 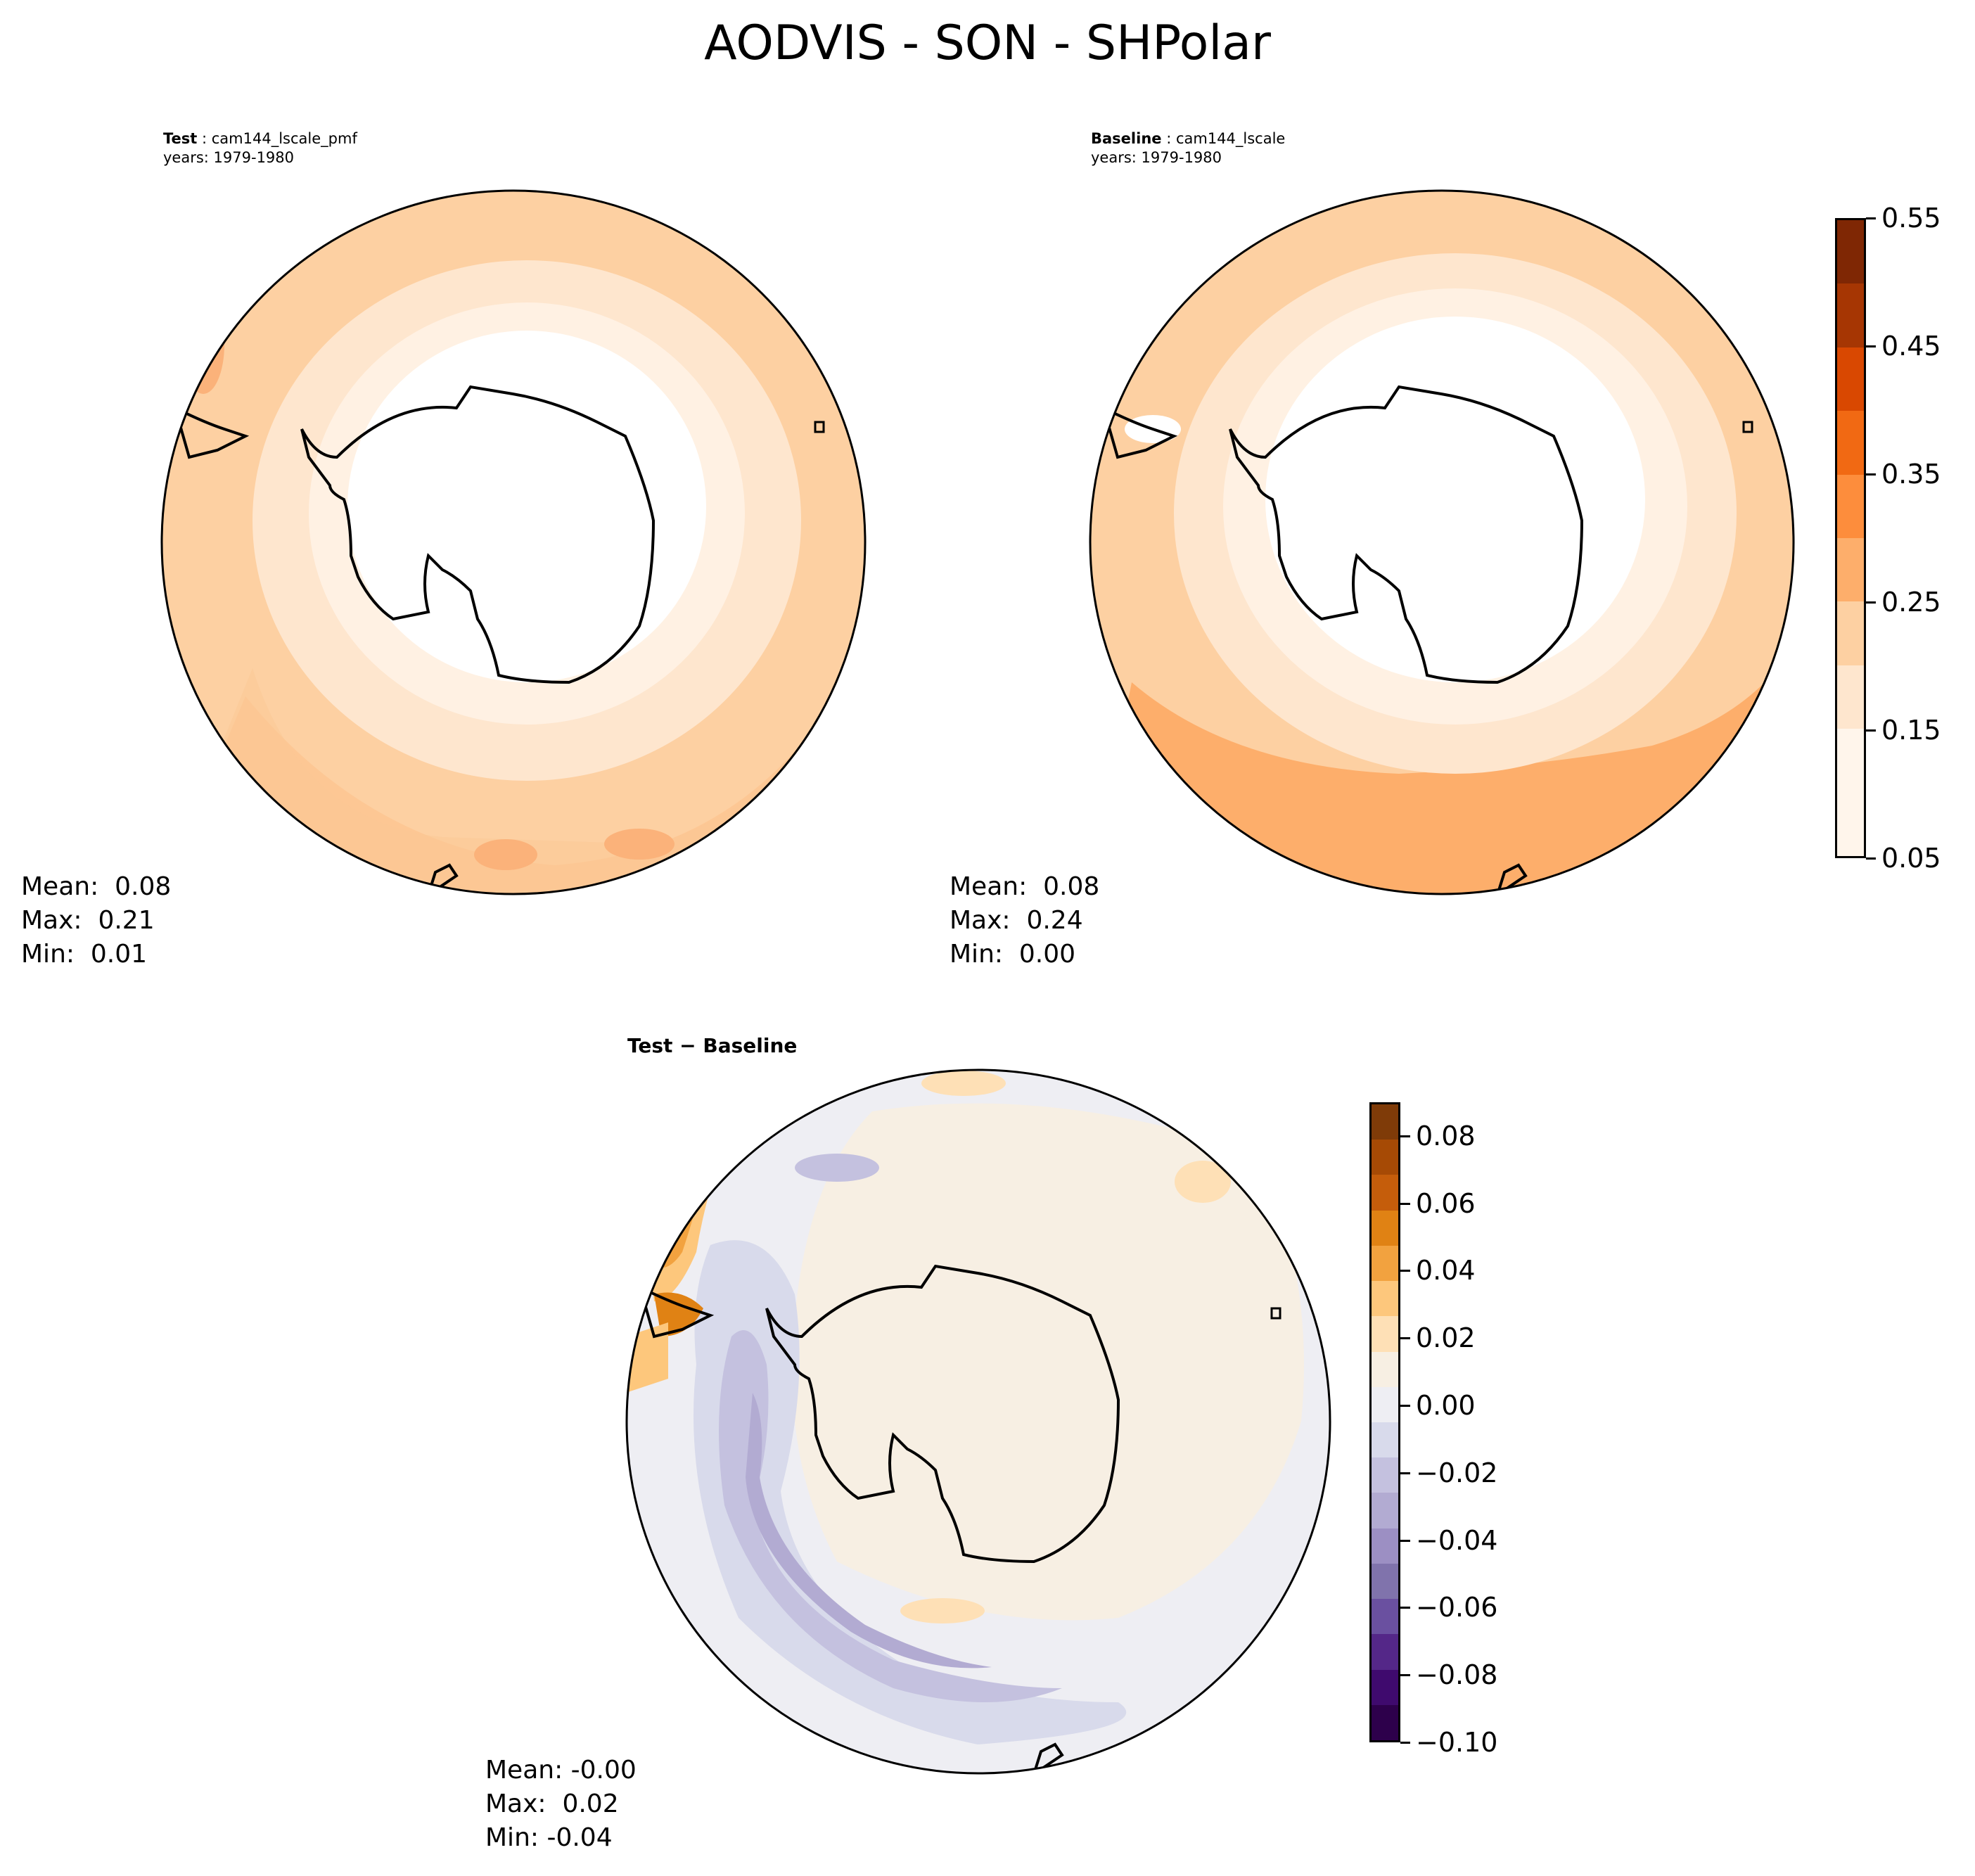 I want to click on diff-antarctica-outline, so click(x=942, y=1414).